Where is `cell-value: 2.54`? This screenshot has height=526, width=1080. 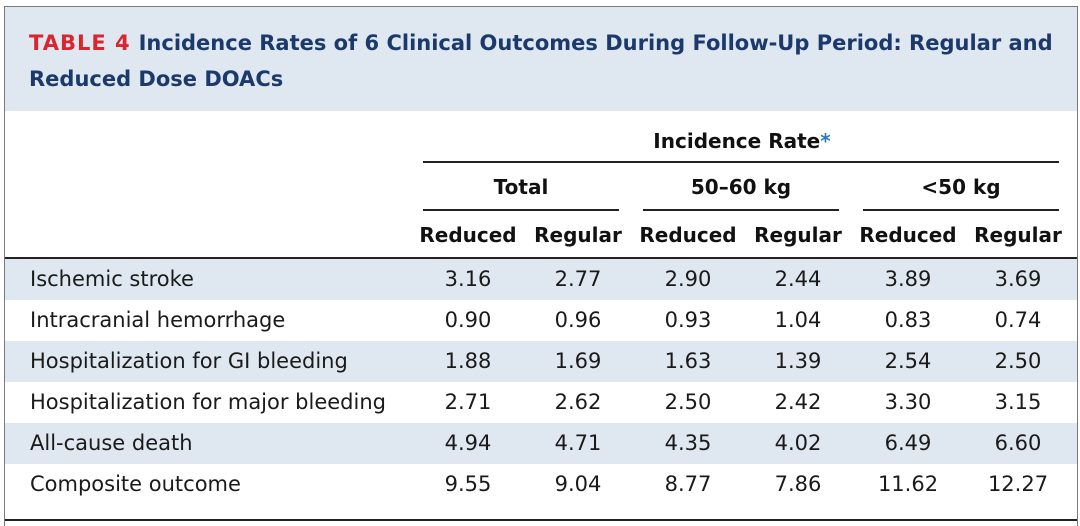
cell-value: 2.54 is located at coordinates (908, 361).